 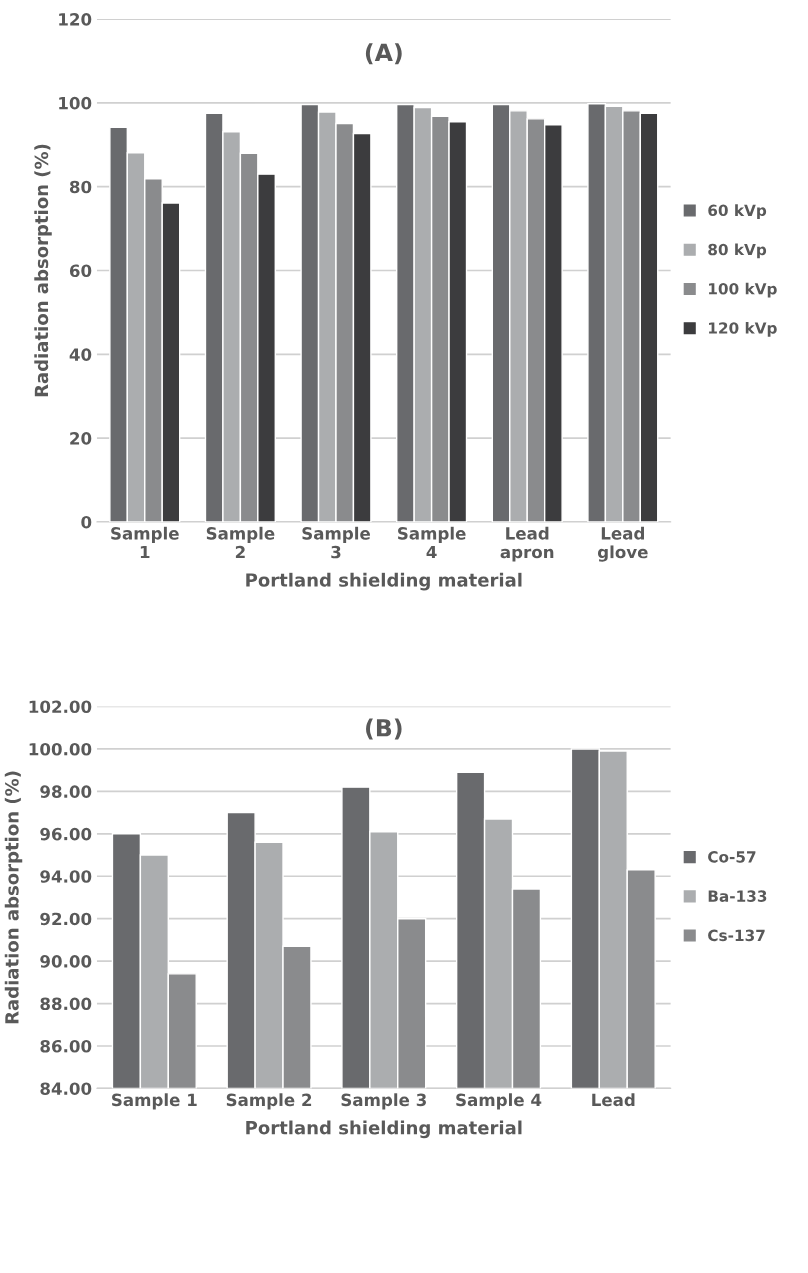 I want to click on y-tick-label: 92.00, so click(x=66, y=919).